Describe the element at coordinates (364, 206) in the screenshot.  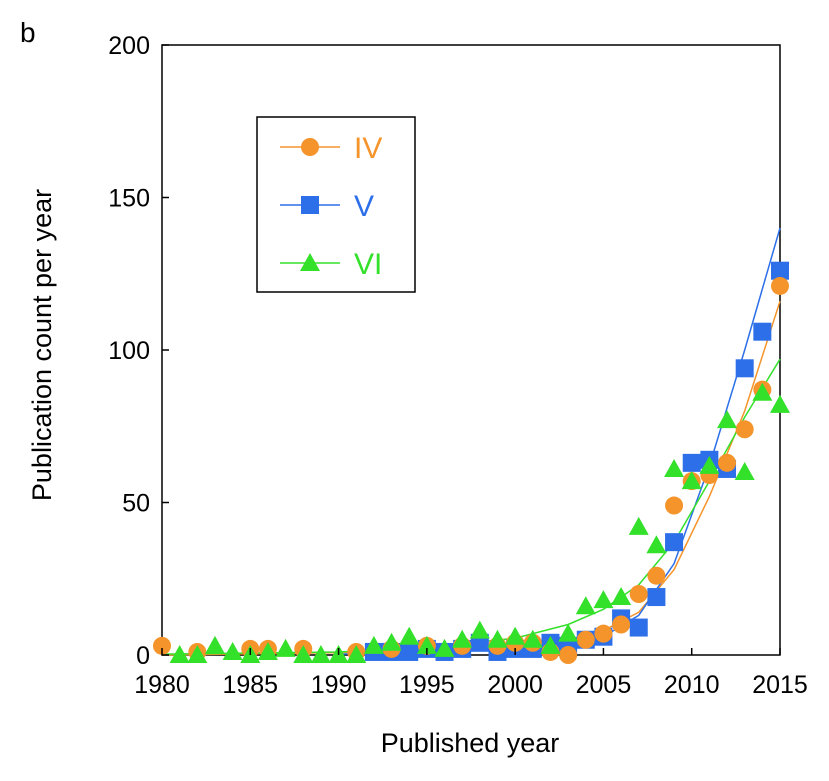
I see `legend-label-v: V` at that location.